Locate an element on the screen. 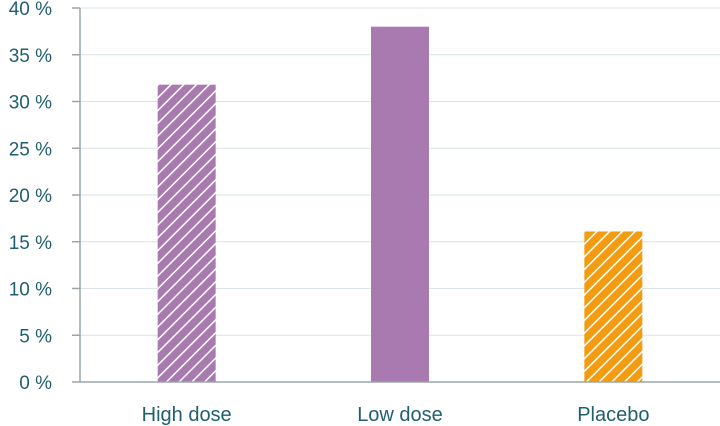 This screenshot has height=426, width=720. y-tick-label: 15 % is located at coordinates (30, 243).